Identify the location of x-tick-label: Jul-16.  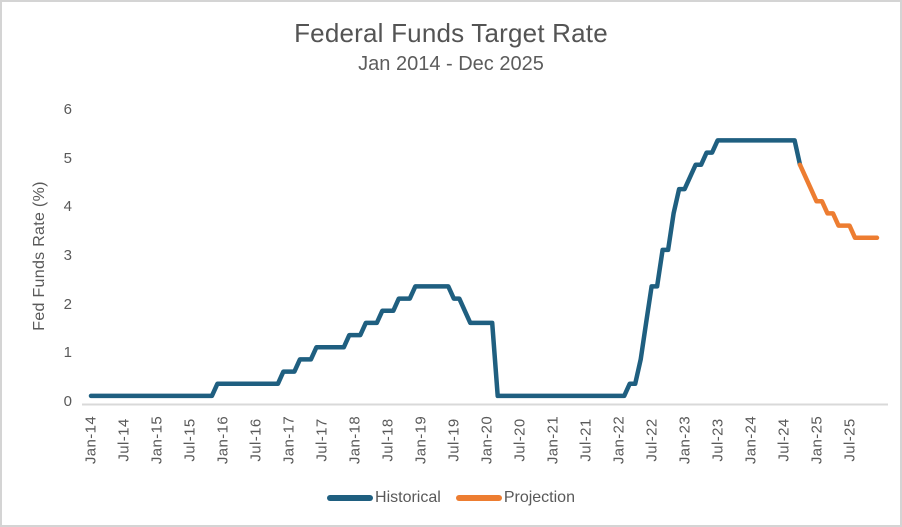
(256, 440).